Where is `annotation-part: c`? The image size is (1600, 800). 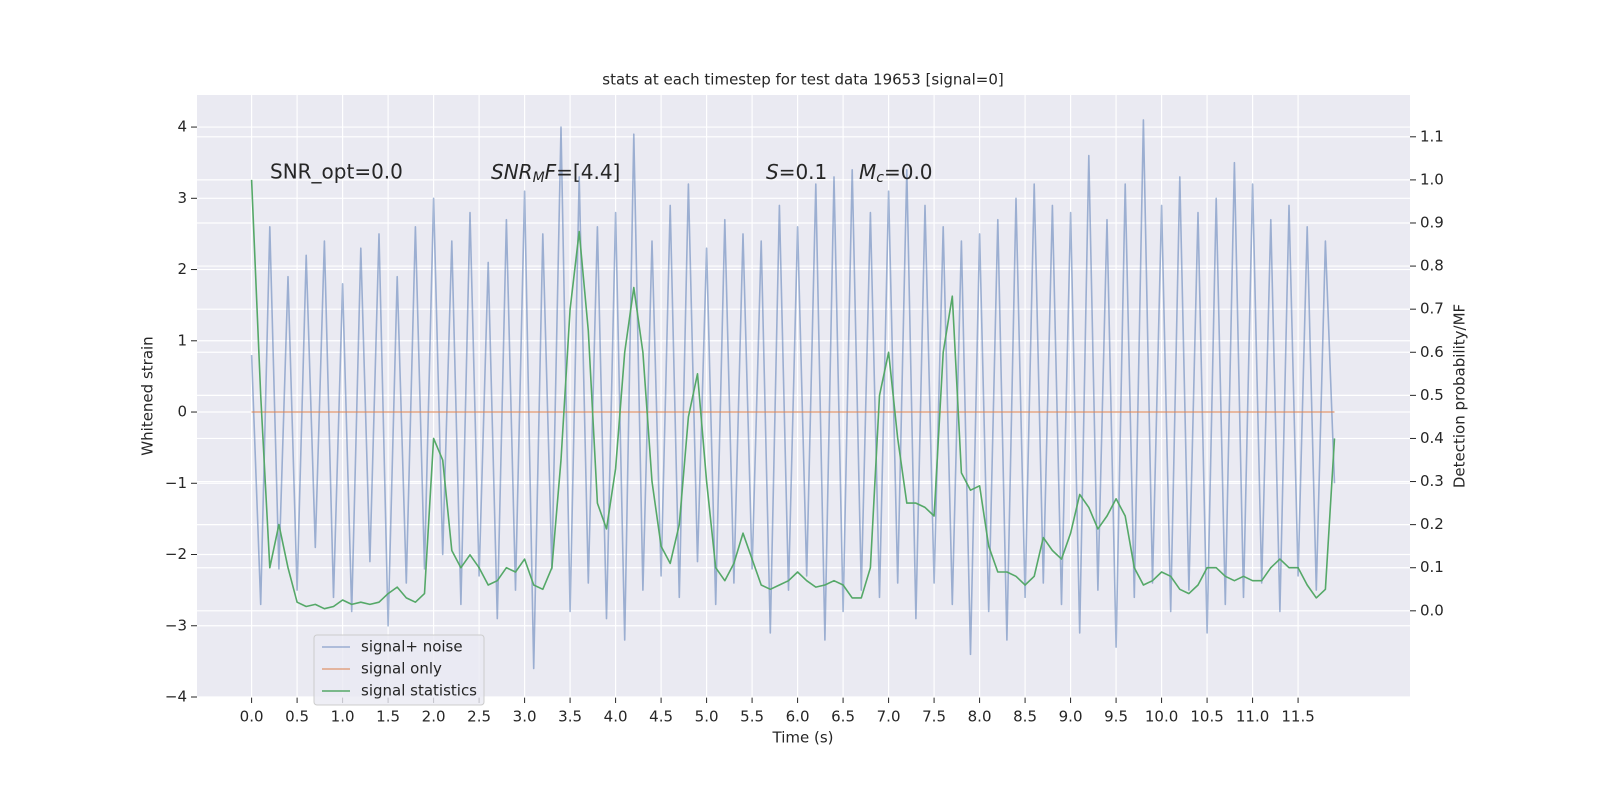 annotation-part: c is located at coordinates (880, 178).